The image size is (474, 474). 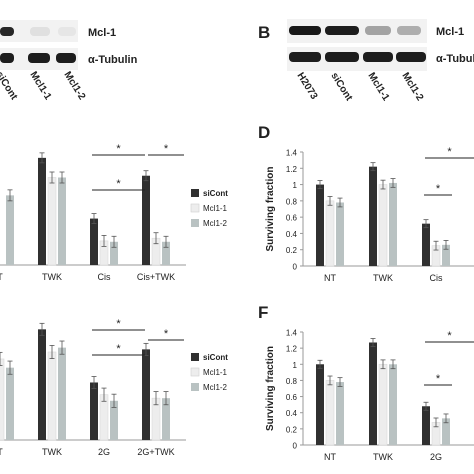 I want to click on panel-label-b: B, so click(x=264, y=32).